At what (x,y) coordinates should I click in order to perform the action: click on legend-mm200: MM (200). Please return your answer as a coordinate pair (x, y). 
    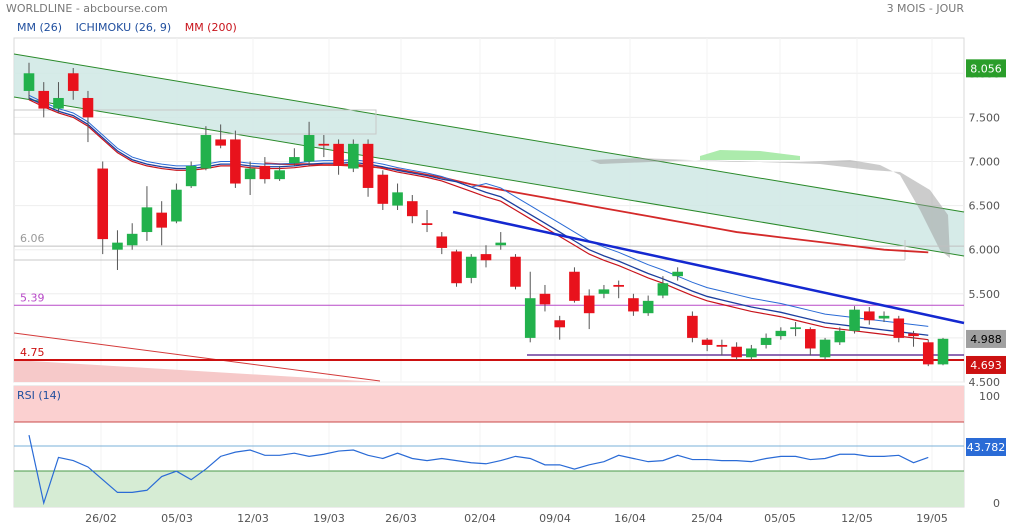
    Looking at the image, I should click on (210, 27).